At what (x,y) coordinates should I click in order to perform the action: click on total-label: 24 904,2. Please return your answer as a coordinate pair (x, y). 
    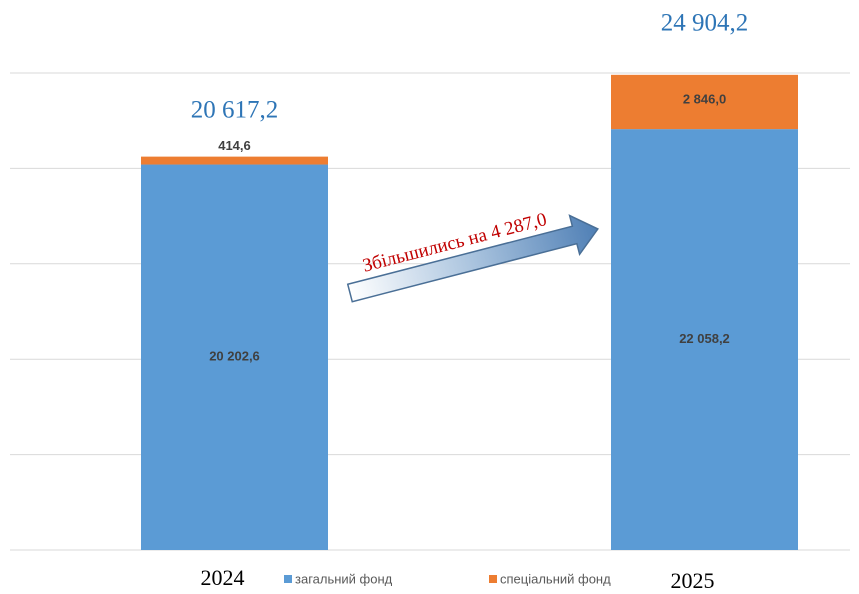
    Looking at the image, I should click on (705, 23).